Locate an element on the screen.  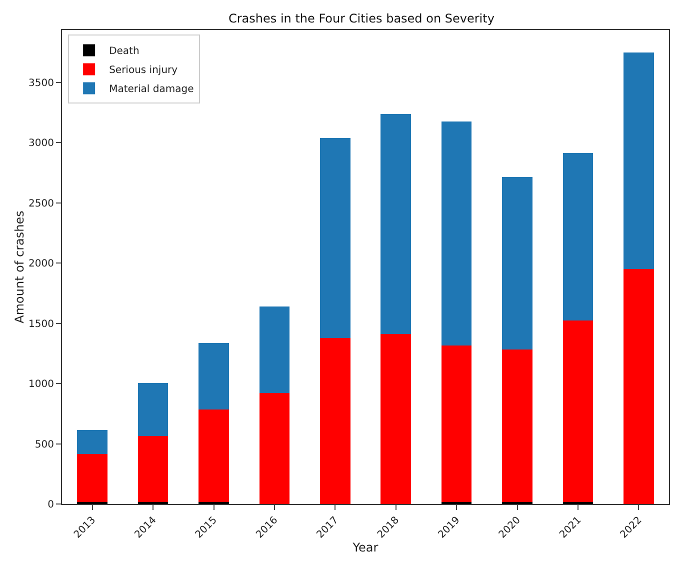
y-tick-label: 0 is located at coordinates (51, 505).